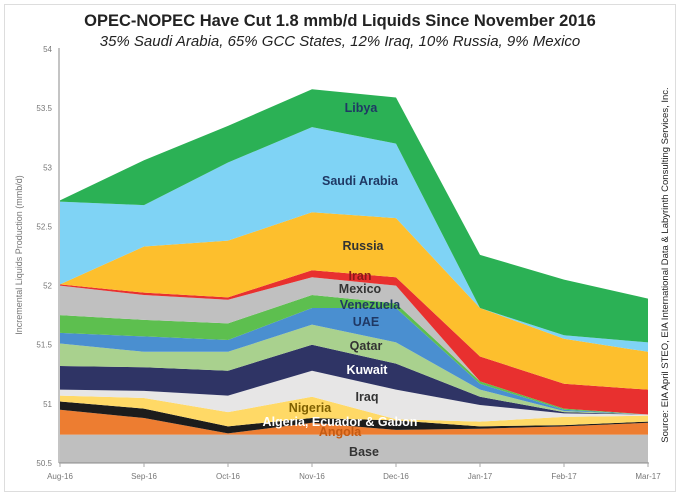  Describe the element at coordinates (648, 476) in the screenshot. I see `x-tick-label: Mar-17` at that location.